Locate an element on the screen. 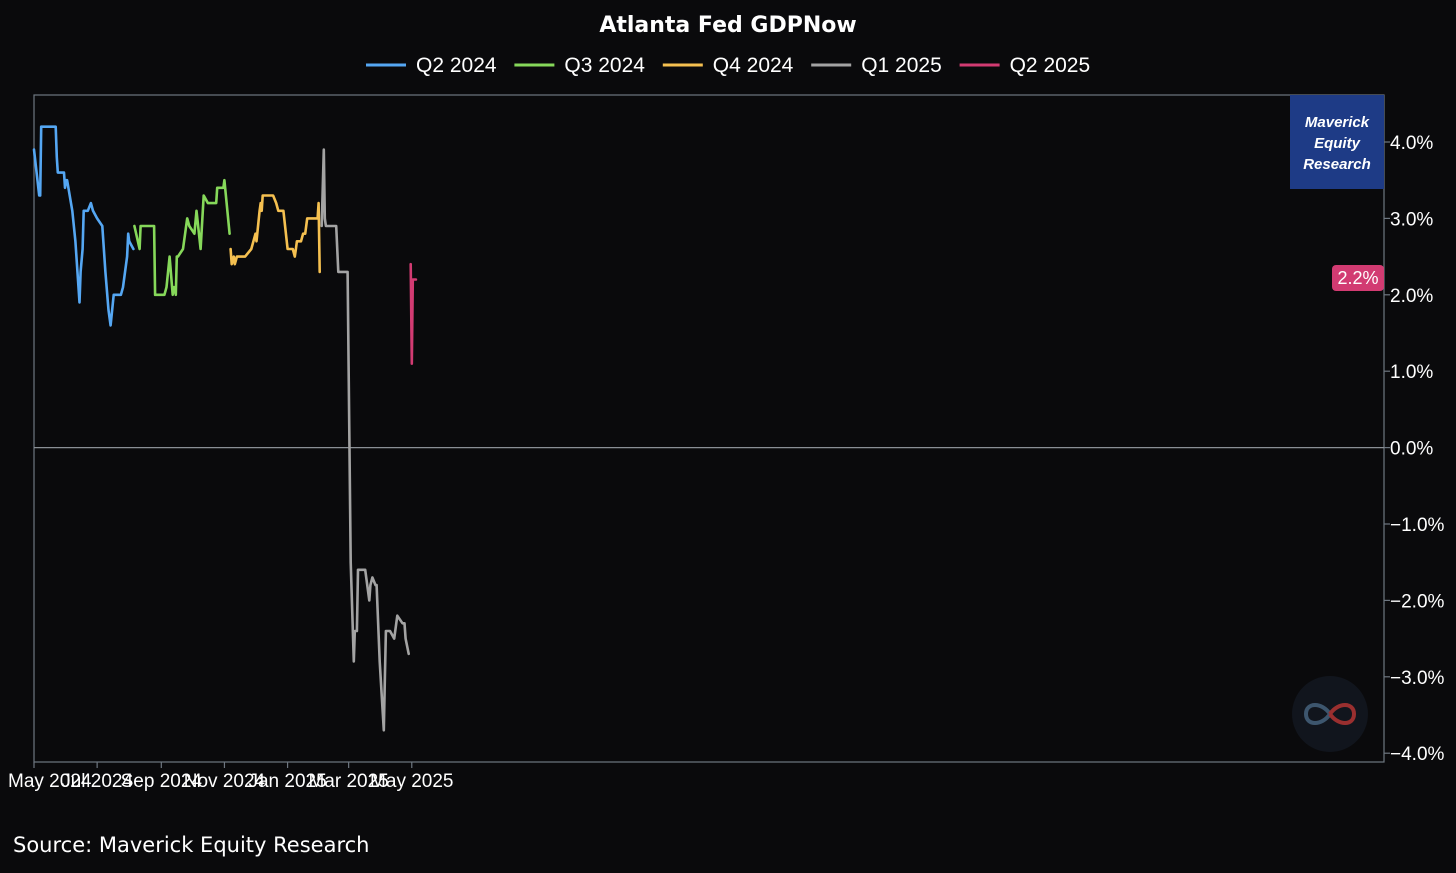  series-line-q2-2025 is located at coordinates (413, 313).